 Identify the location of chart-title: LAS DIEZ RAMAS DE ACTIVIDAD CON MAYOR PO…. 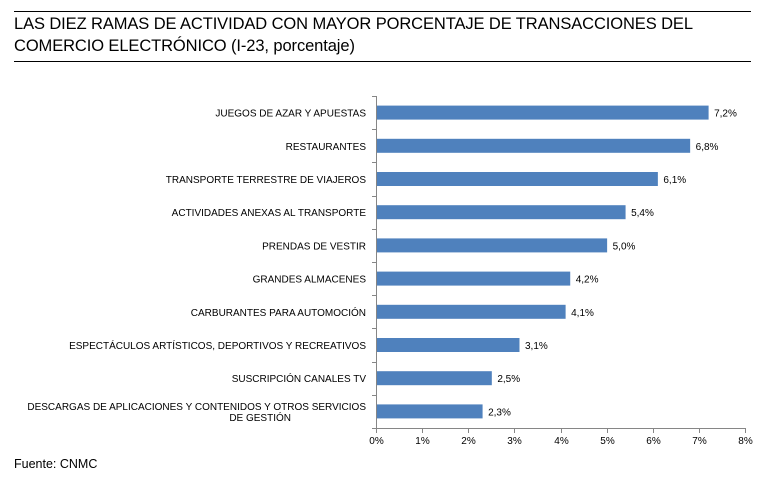
(382, 35).